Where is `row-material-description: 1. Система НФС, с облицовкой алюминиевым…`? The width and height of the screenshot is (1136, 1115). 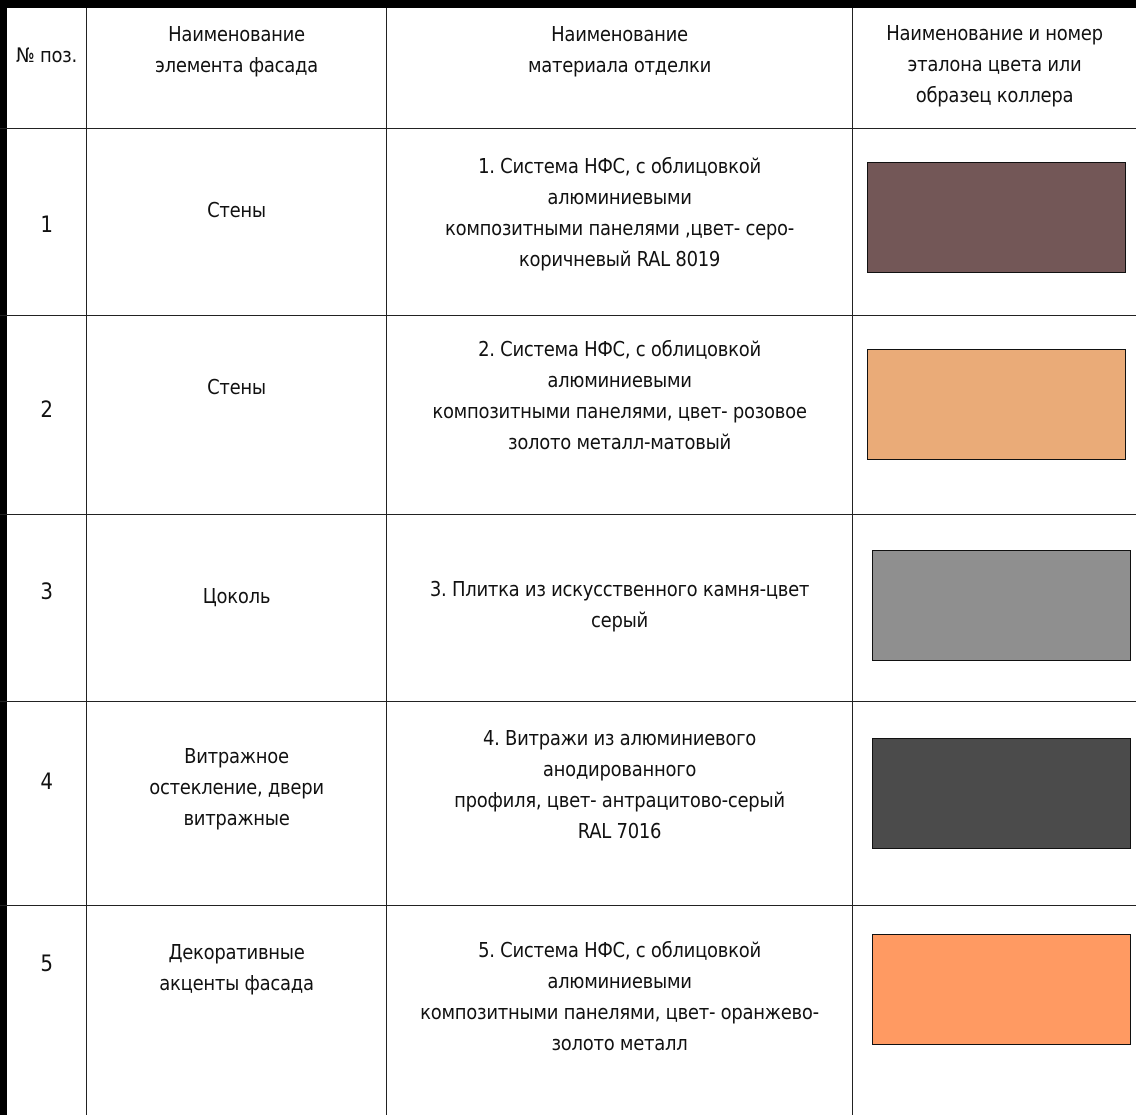 row-material-description: 1. Система НФС, с облицовкой алюминиевым… is located at coordinates (619, 212).